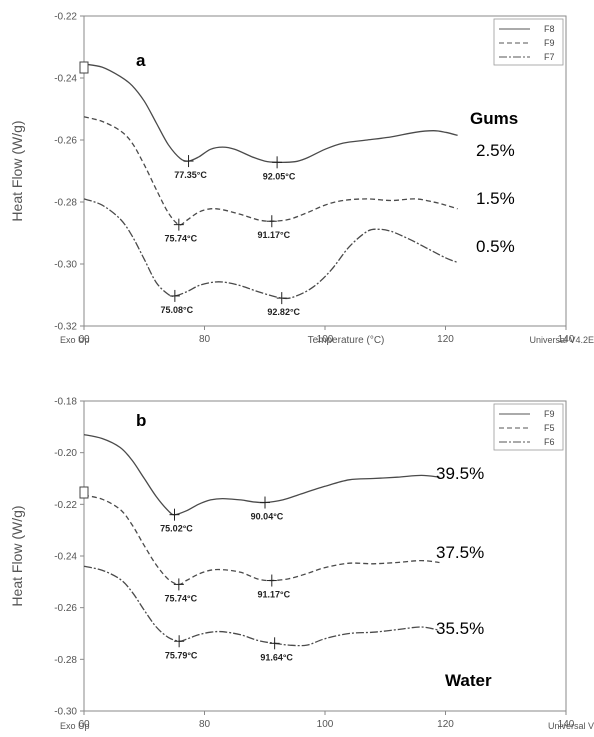  I want to click on panel-b-pct-1: 39.5%, so click(460, 473).